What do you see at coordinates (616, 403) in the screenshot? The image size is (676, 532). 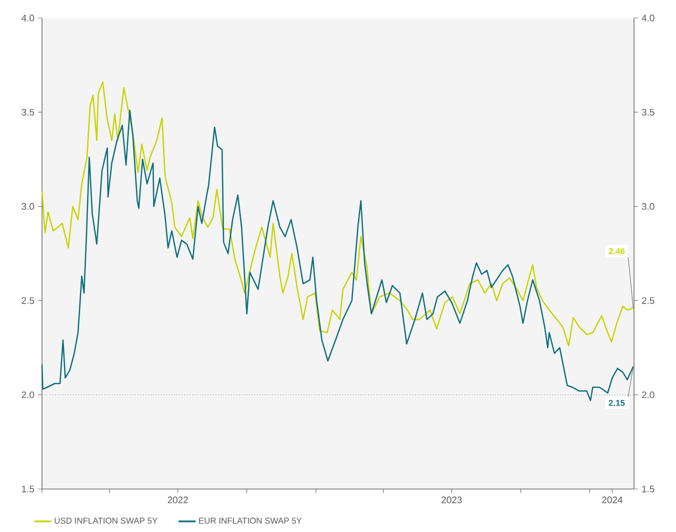 I see `annotation: 2.15` at bounding box center [616, 403].